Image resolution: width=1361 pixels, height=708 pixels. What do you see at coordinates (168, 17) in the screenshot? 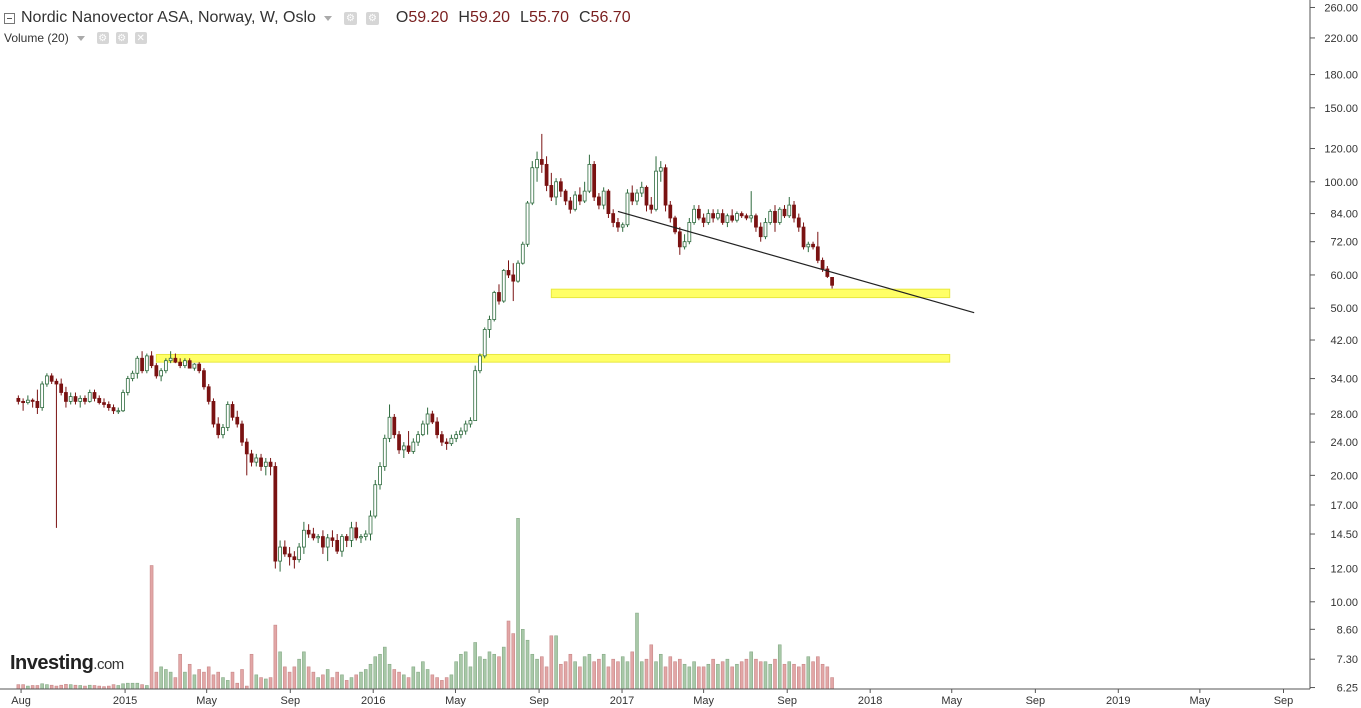
I see `instrument-title: Nordic Nanovector ASA, Norway, W, Oslo` at bounding box center [168, 17].